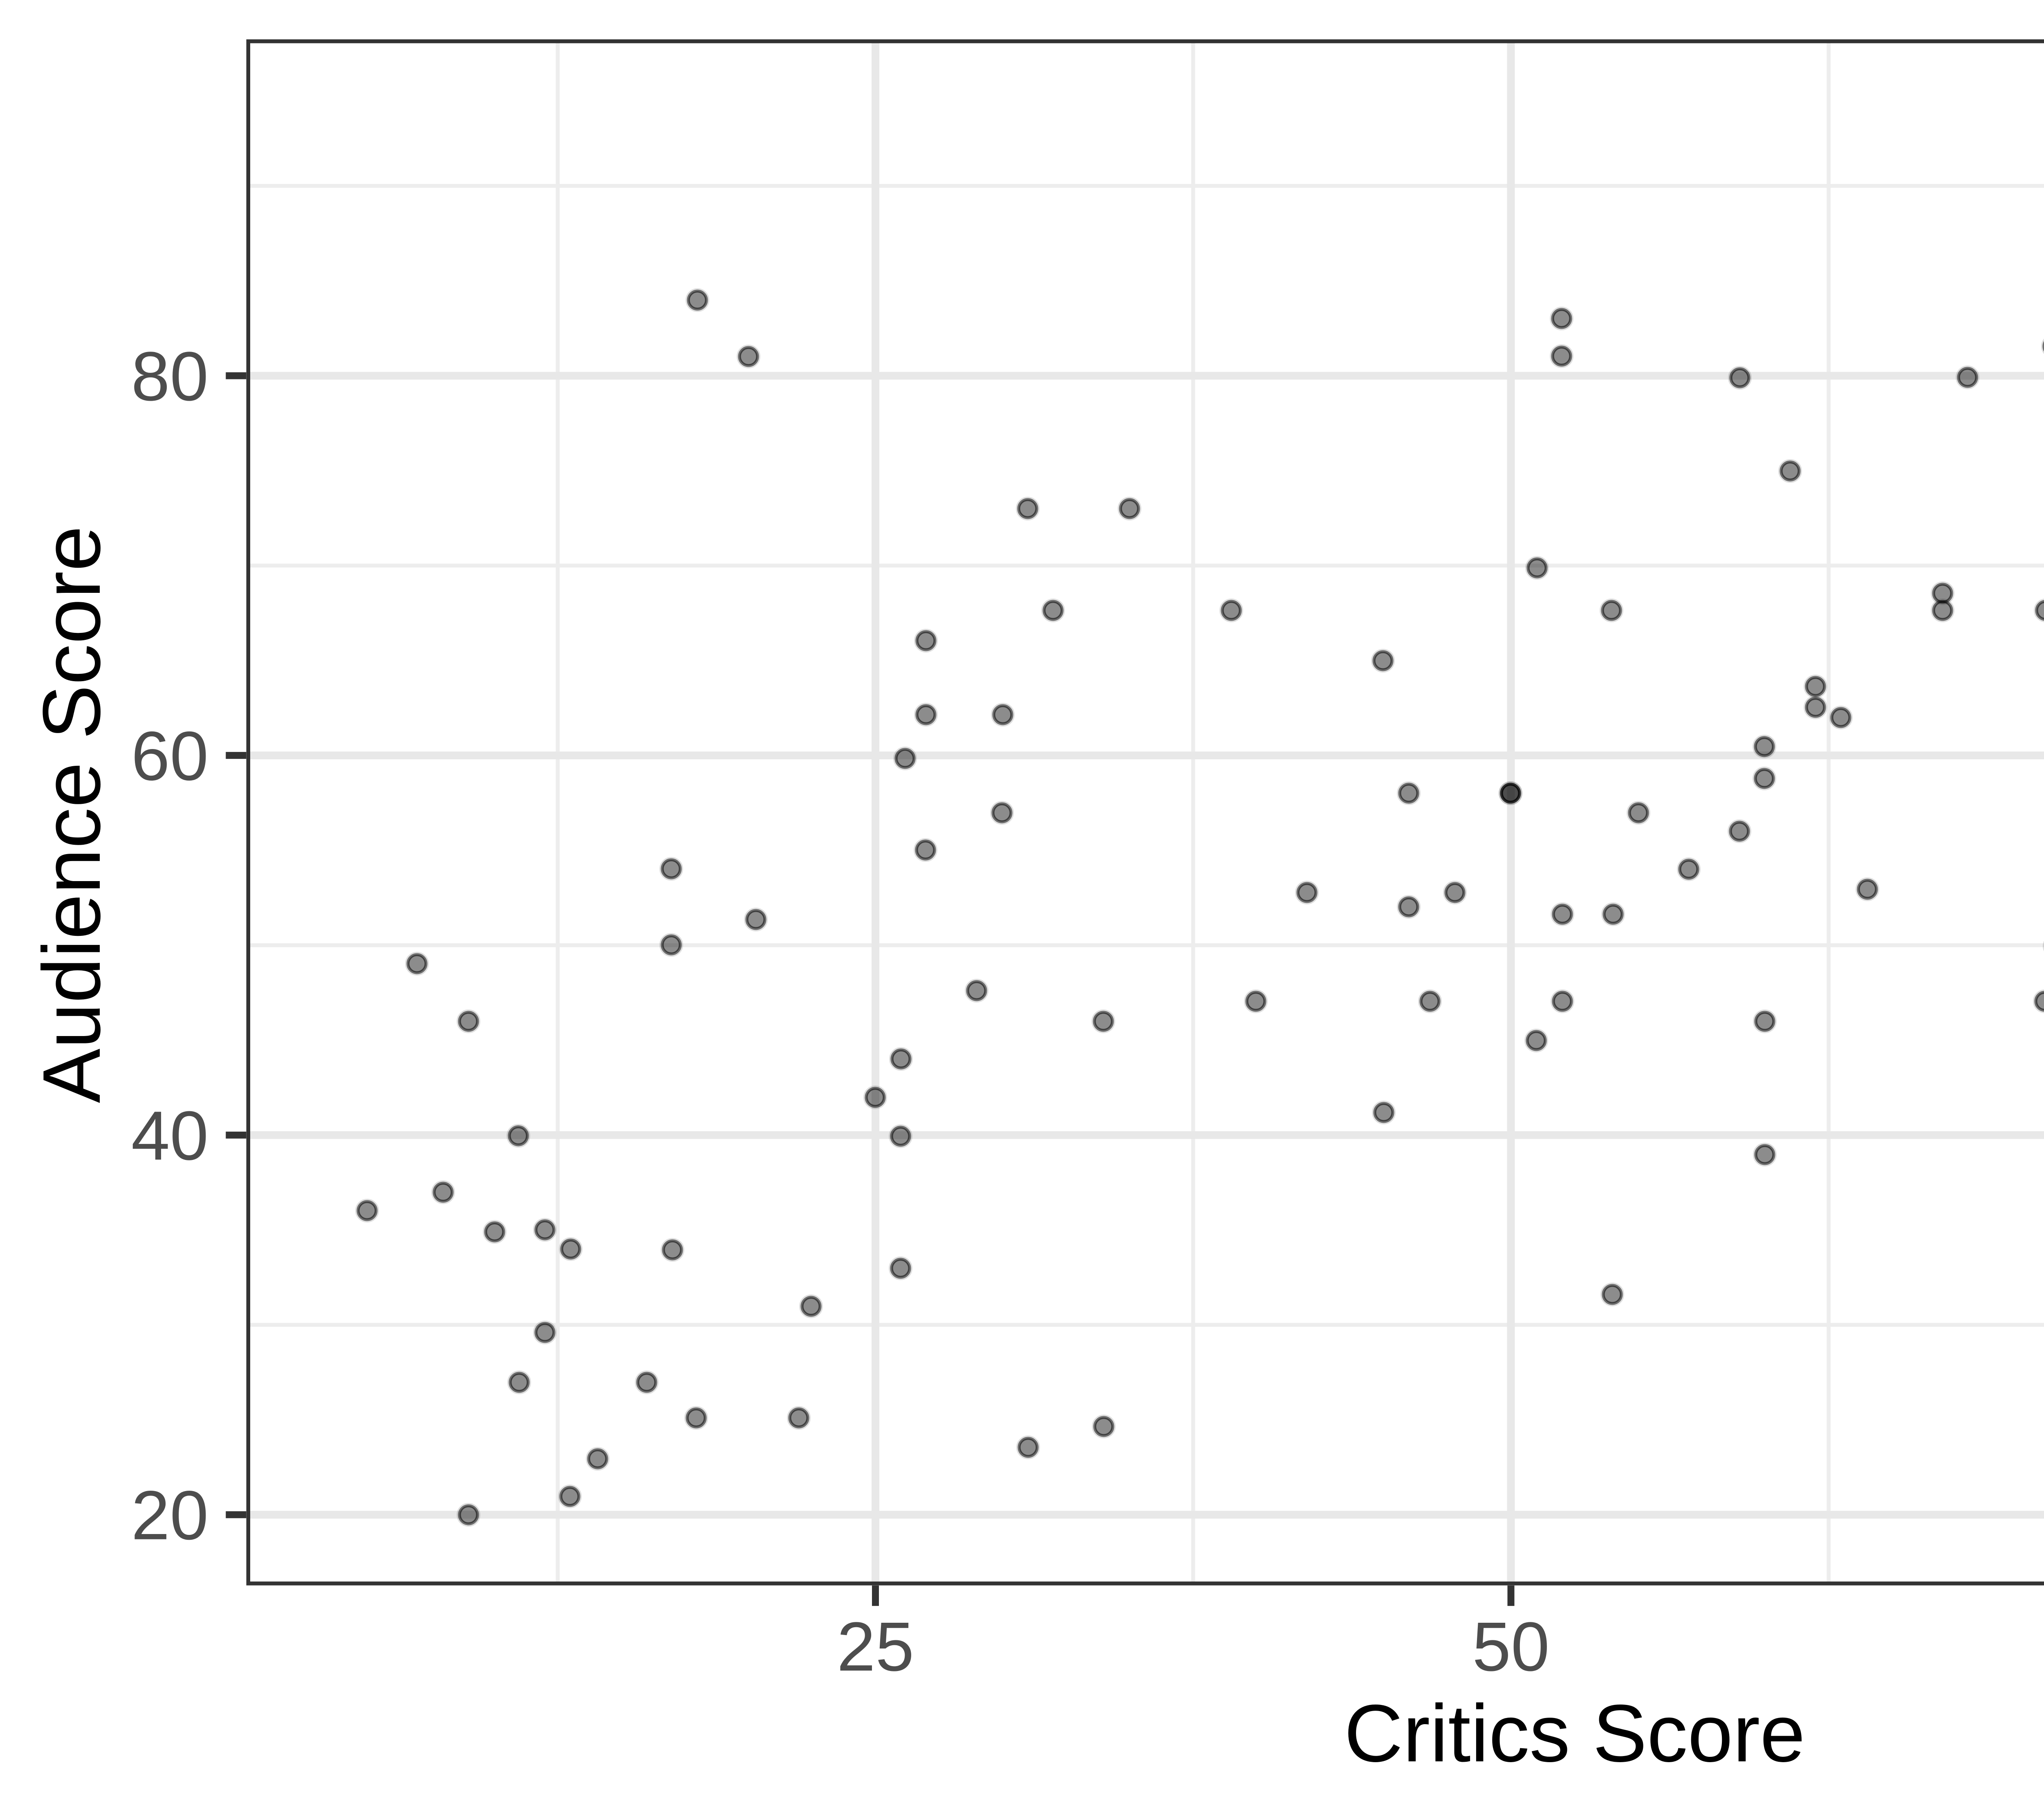 The width and height of the screenshot is (2044, 1819). Describe the element at coordinates (169, 1515) in the screenshot. I see `svg-text: 20` at that location.